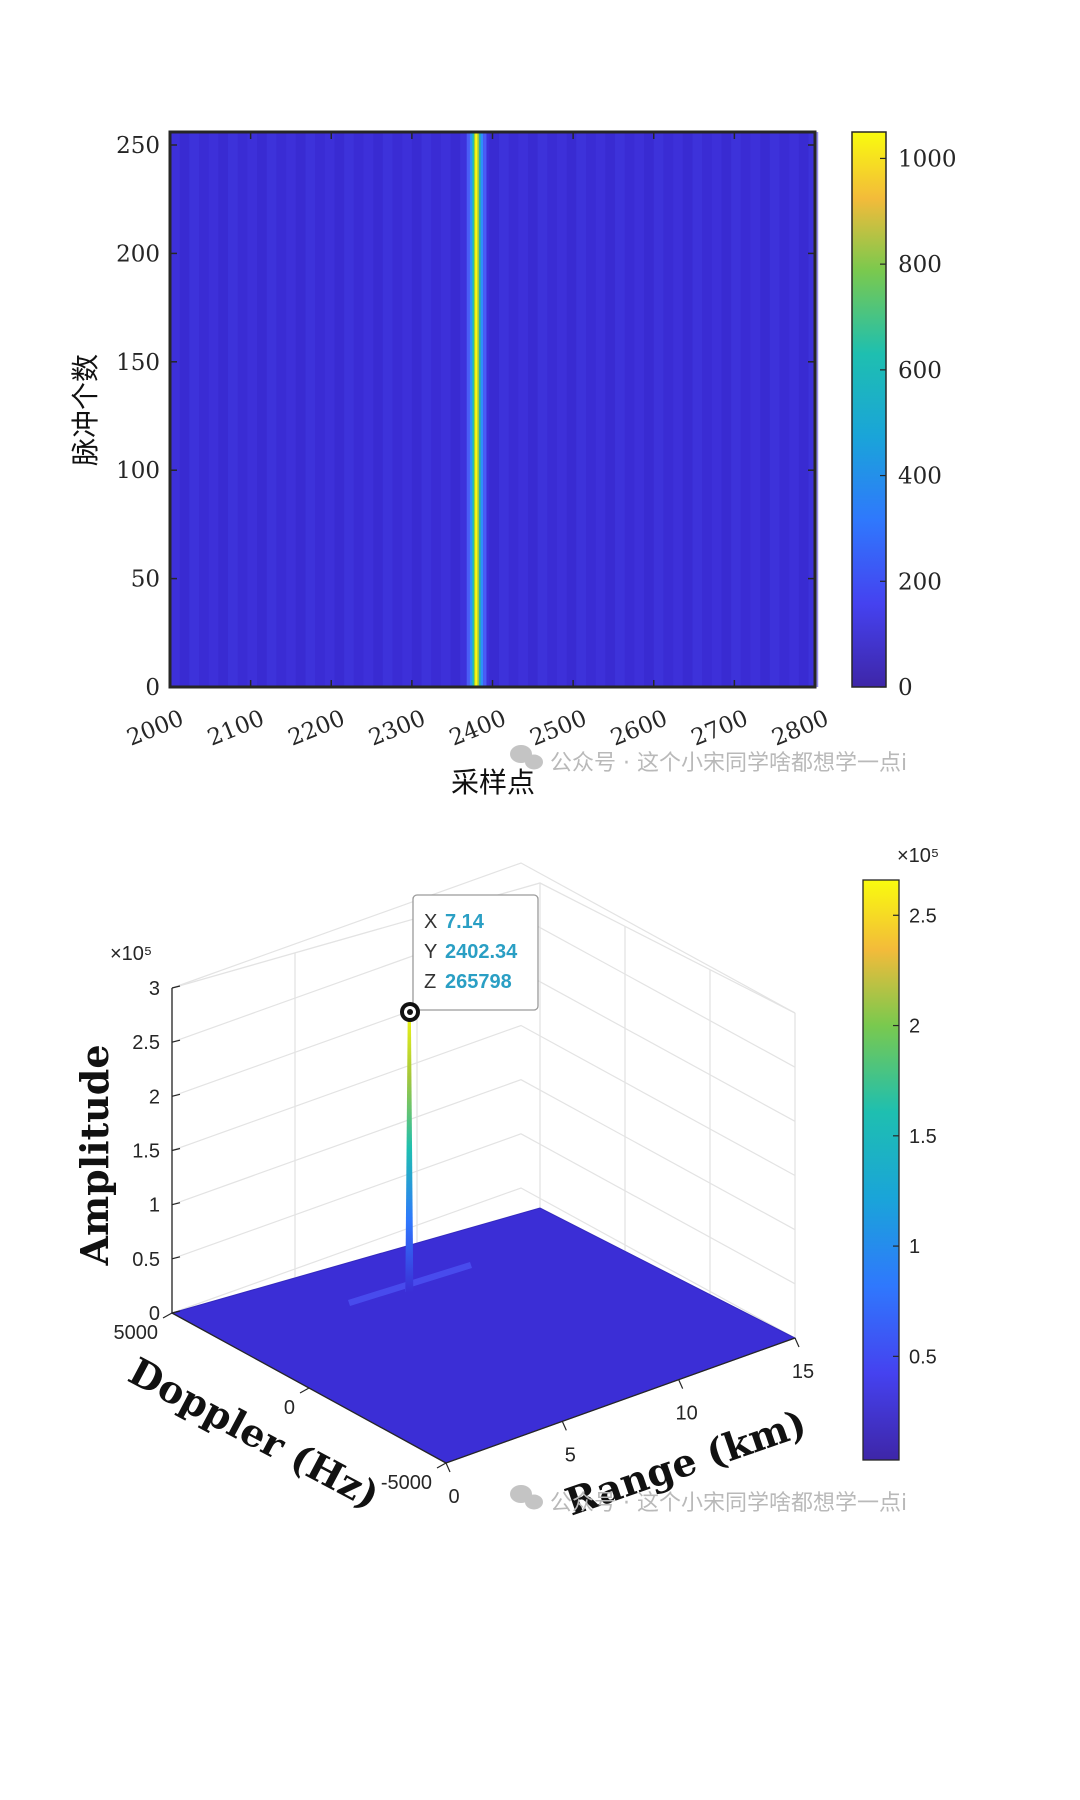 The height and width of the screenshot is (1800, 1080). What do you see at coordinates (430, 982) in the screenshot?
I see `datatip-z-label: Z` at bounding box center [430, 982].